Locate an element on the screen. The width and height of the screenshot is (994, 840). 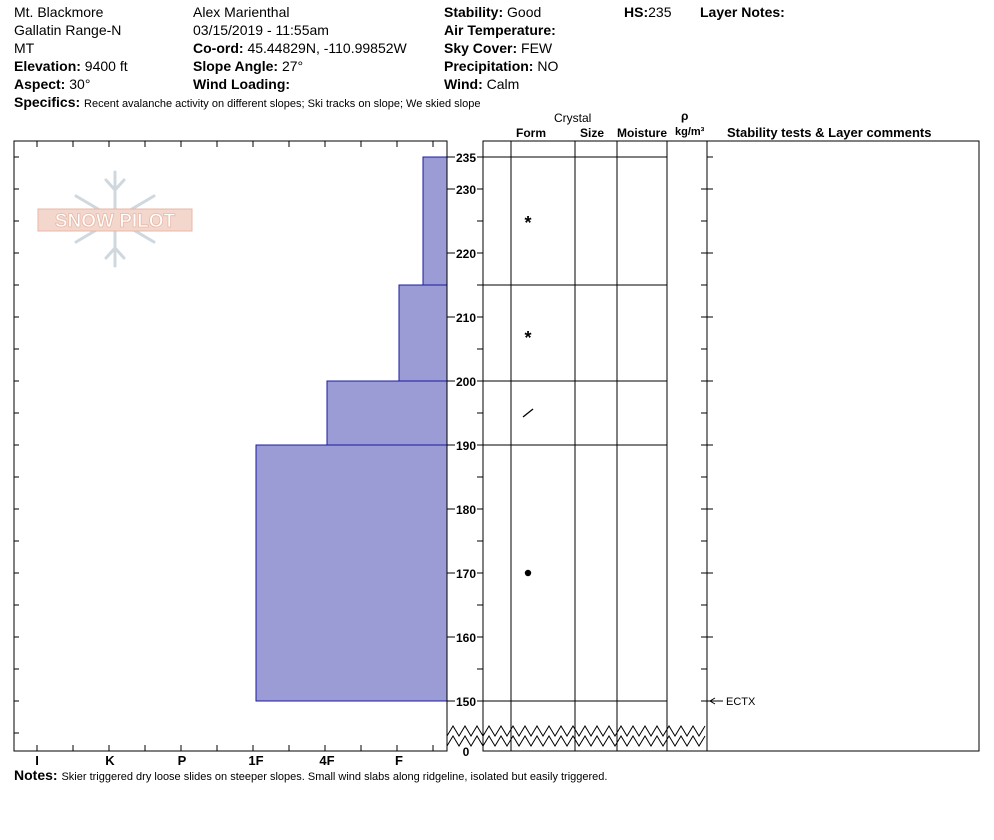
elevation-row: Elevation: 9400 ft is located at coordinates (71, 66).